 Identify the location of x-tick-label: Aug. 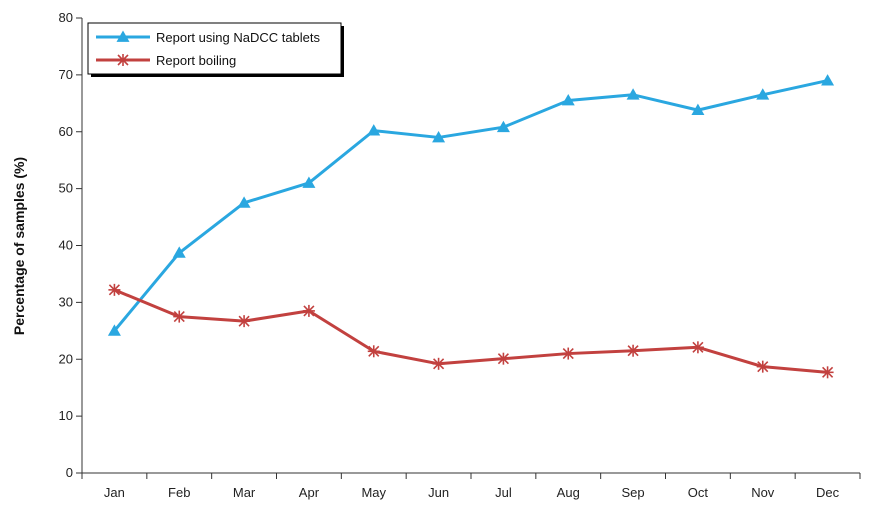
(568, 492).